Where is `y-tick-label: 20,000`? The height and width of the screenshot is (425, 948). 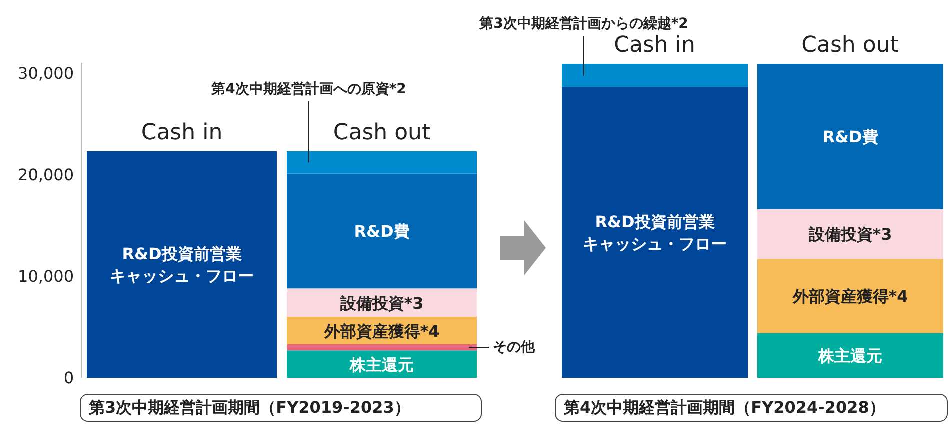
y-tick-label: 20,000 is located at coordinates (46, 174).